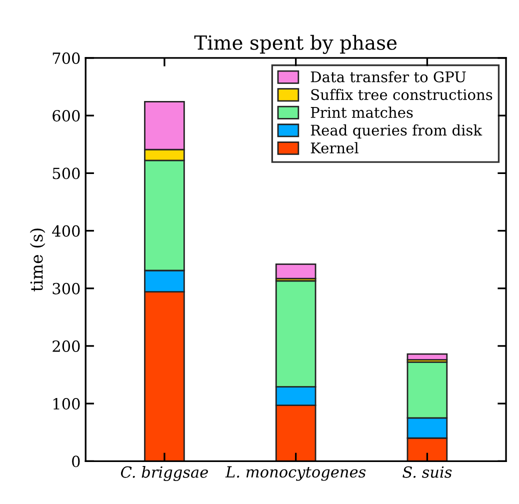 This screenshot has height=504, width=519. What do you see at coordinates (427, 472) in the screenshot?
I see `x-tick-label: S. suis` at bounding box center [427, 472].